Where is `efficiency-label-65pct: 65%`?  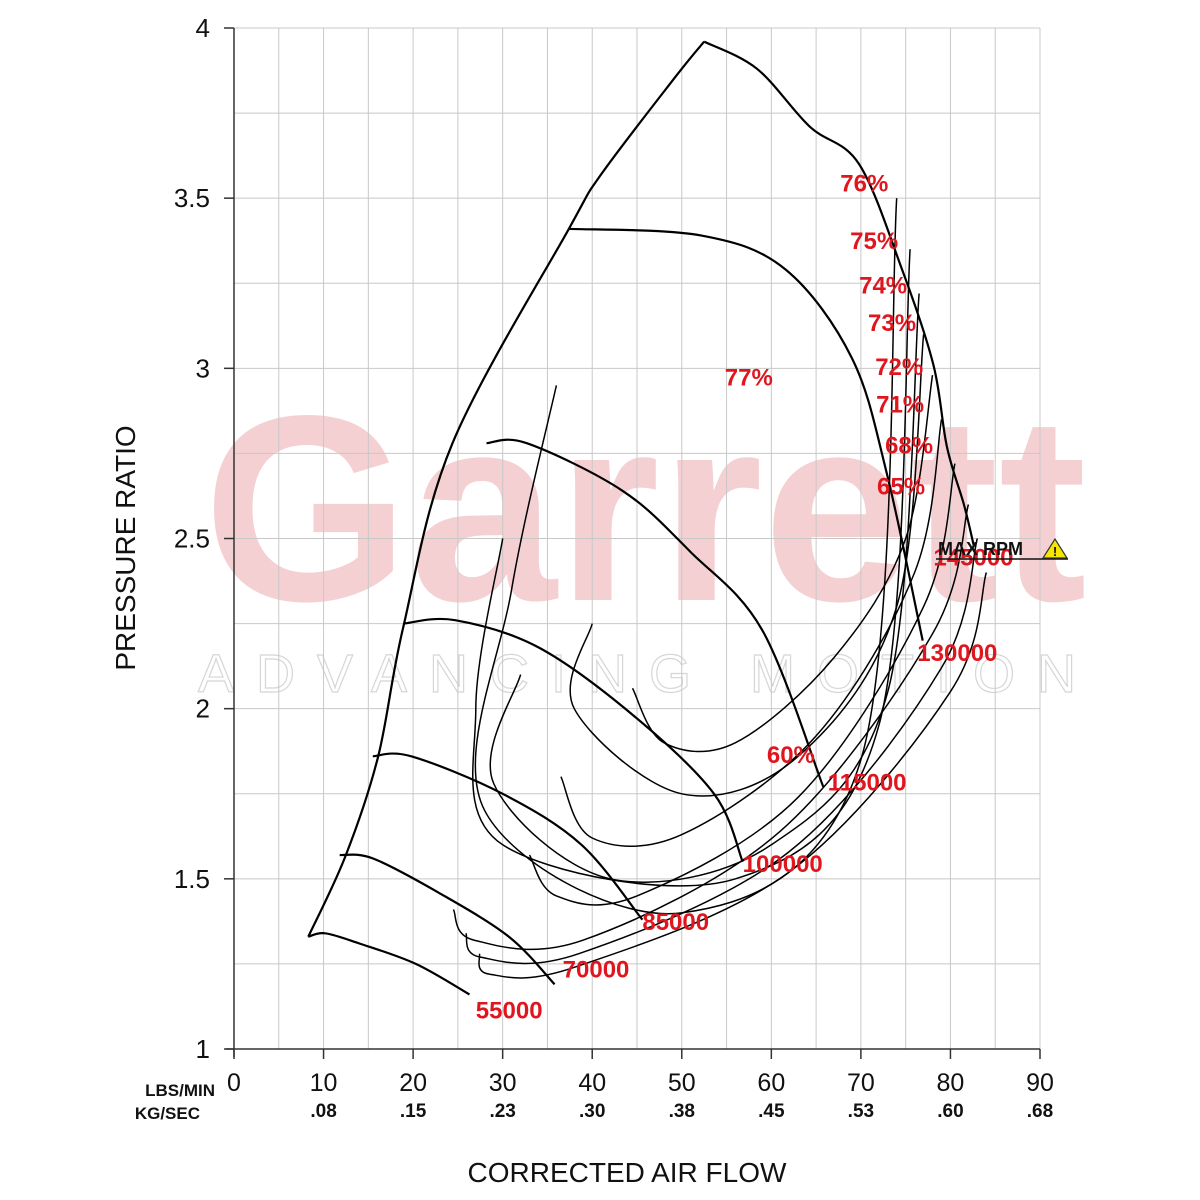 efficiency-label-65pct: 65% is located at coordinates (901, 486).